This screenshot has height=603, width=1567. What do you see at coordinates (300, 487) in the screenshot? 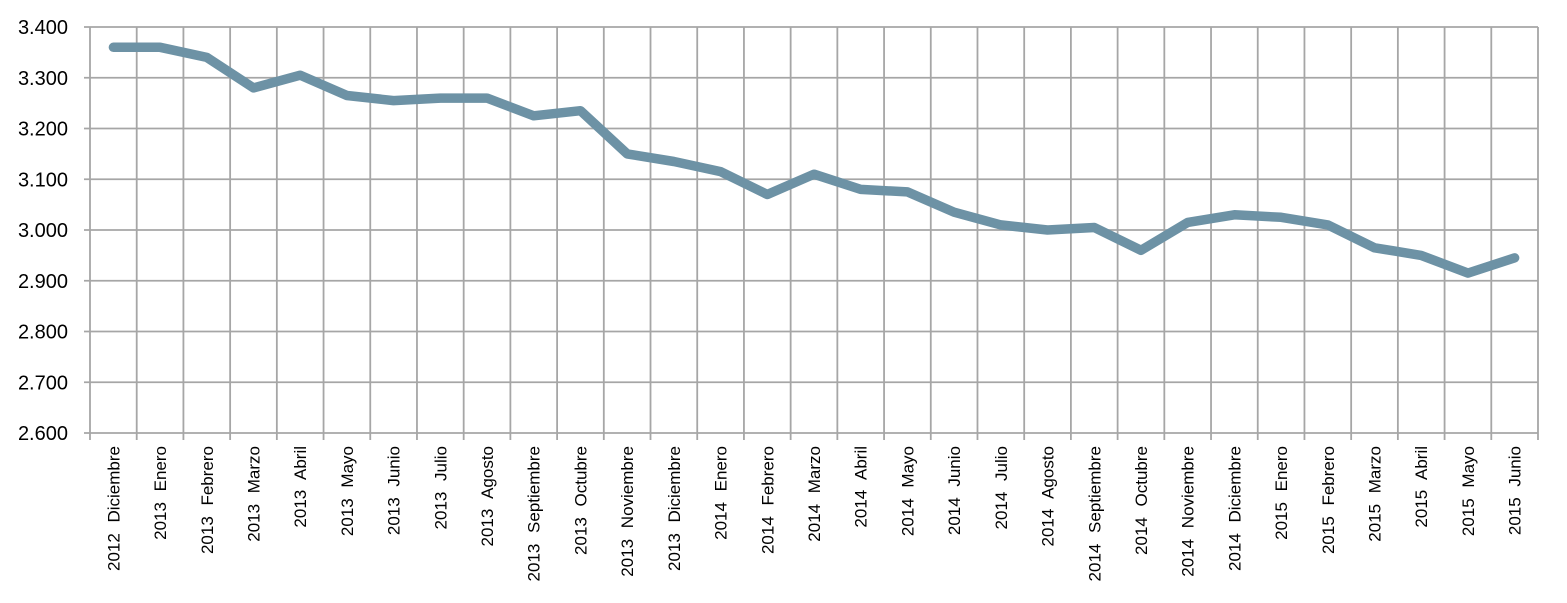
I see `x-axis-label: 2013 Abril` at bounding box center [300, 487].